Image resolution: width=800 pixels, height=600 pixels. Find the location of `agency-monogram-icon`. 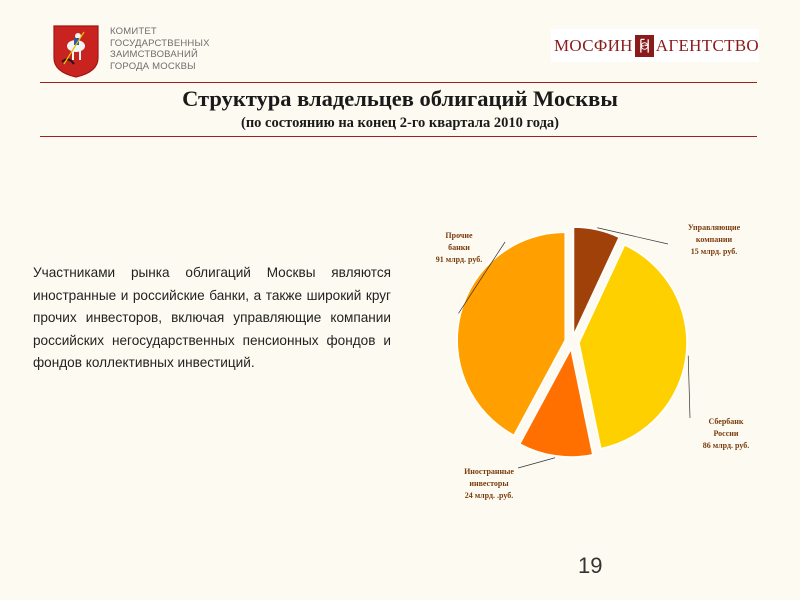

agency-monogram-icon is located at coordinates (644, 45).